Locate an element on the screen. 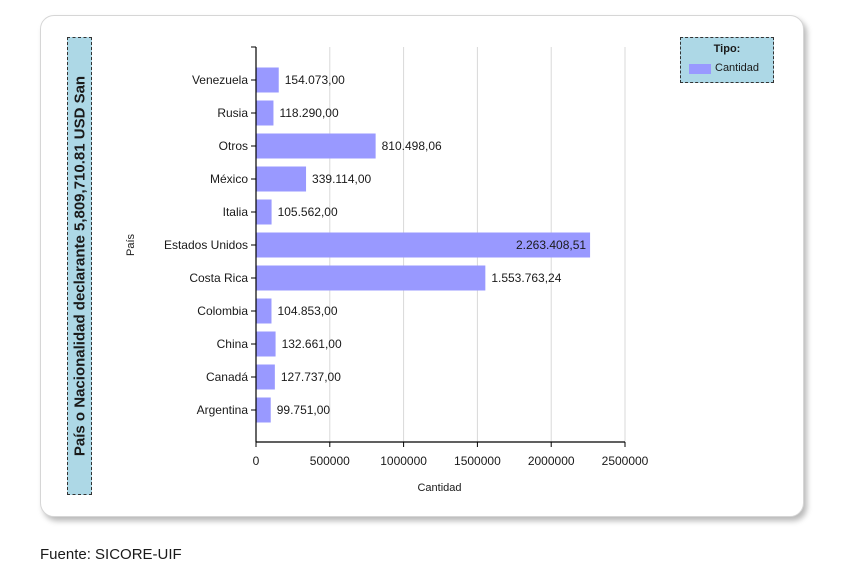  x-tick-label: 2500000 is located at coordinates (625, 461).